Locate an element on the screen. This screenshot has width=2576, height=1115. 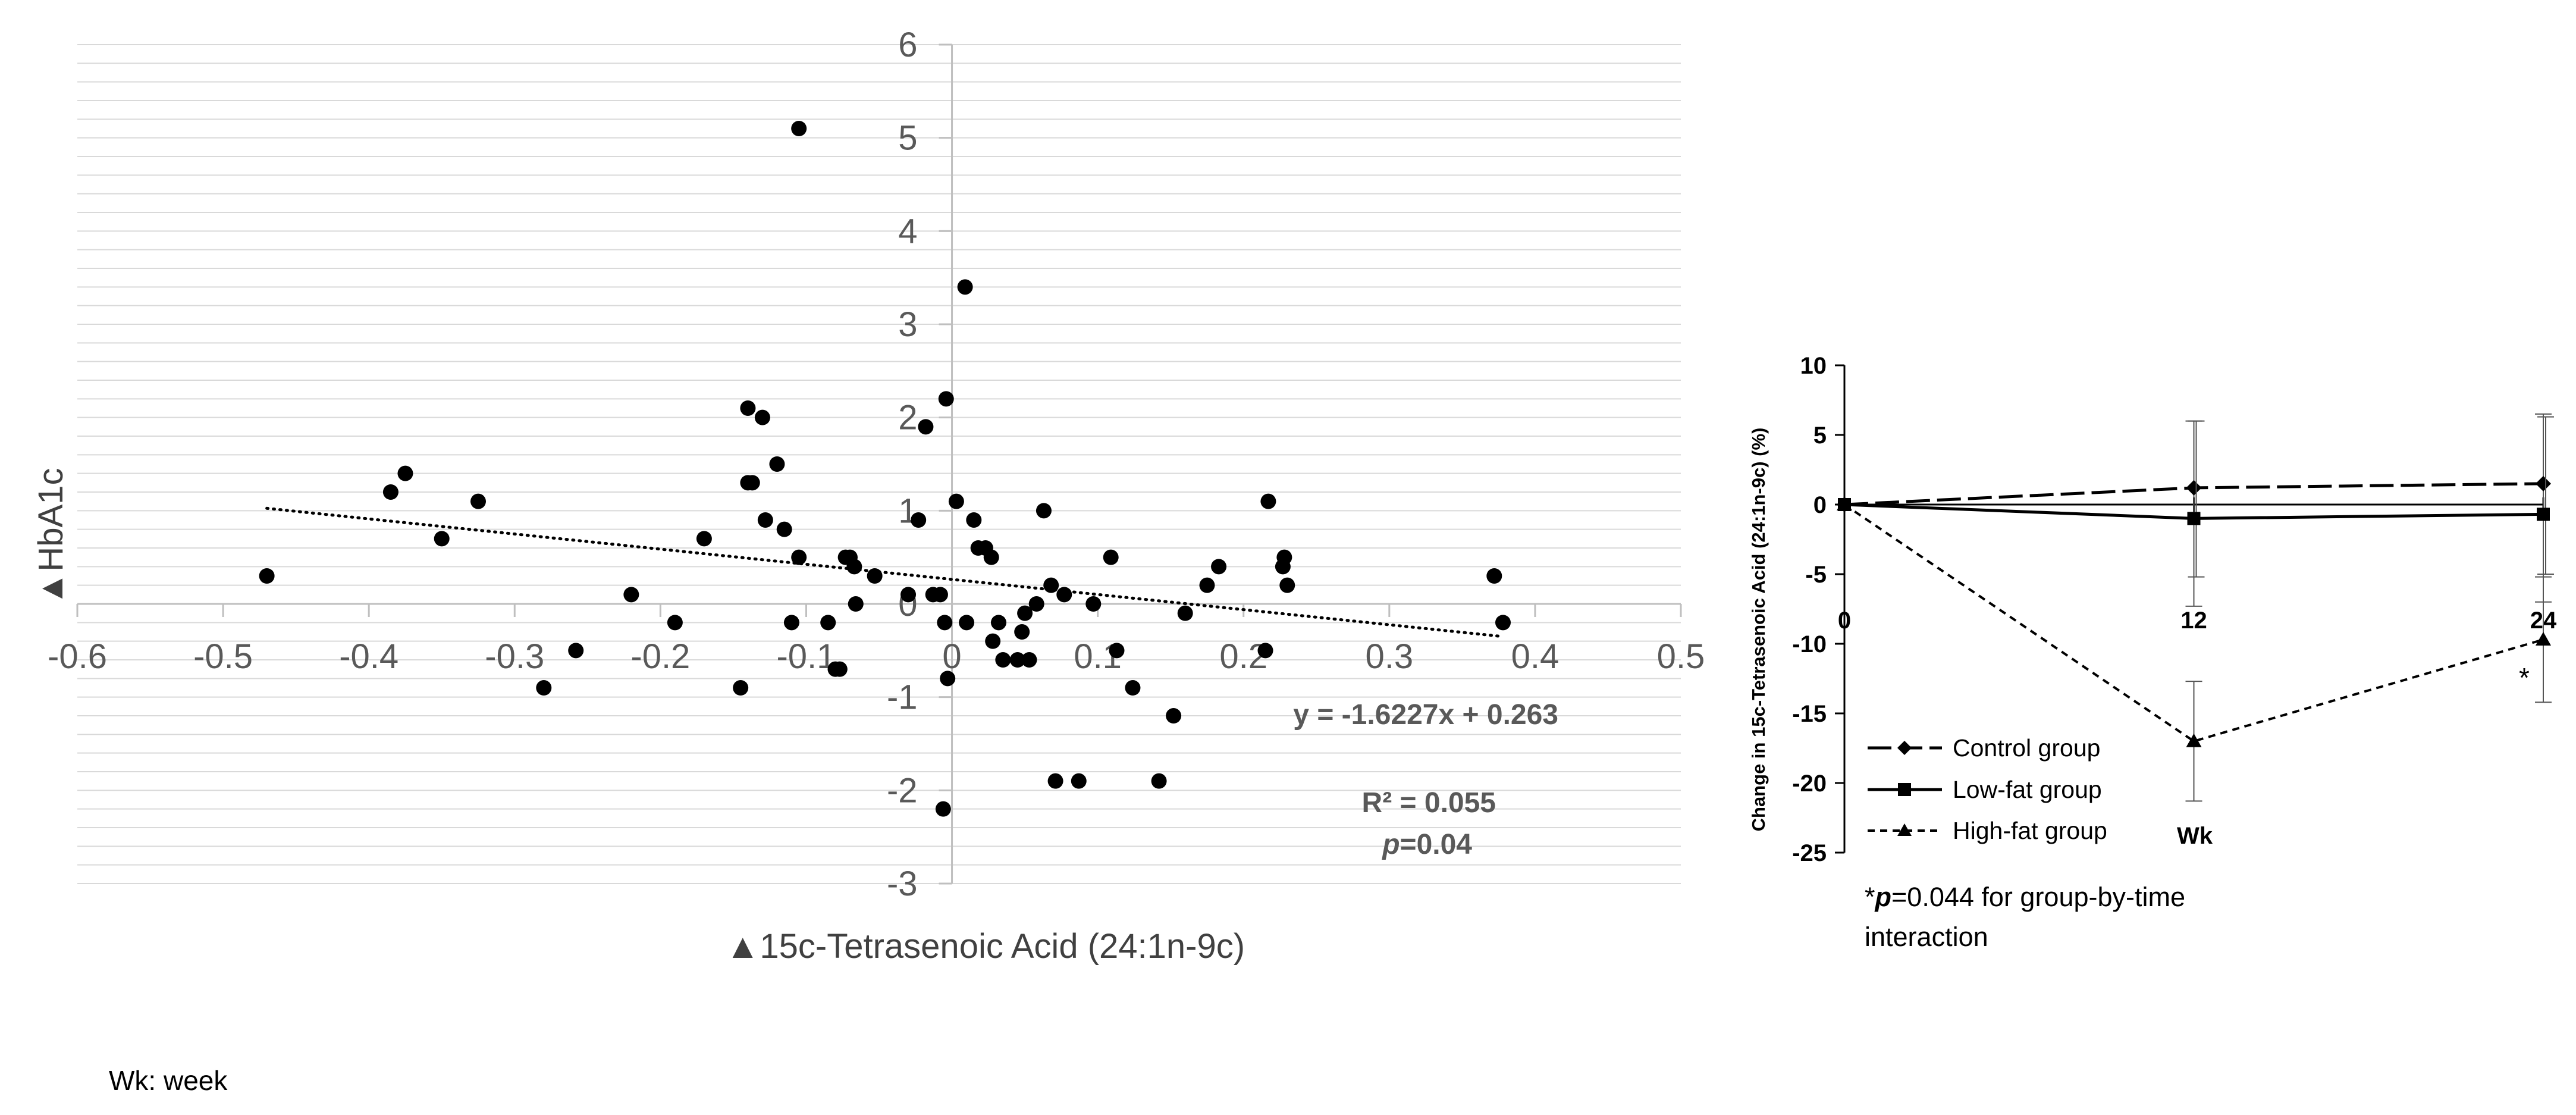
scatter-x-tick-label: 0 is located at coordinates (951, 657).